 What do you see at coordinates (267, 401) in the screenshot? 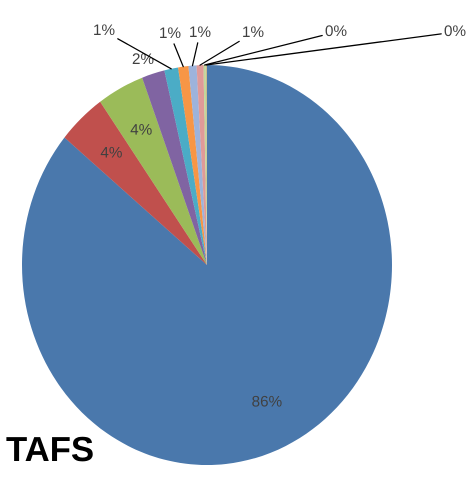
I see `data-label: 86%` at bounding box center [267, 401].